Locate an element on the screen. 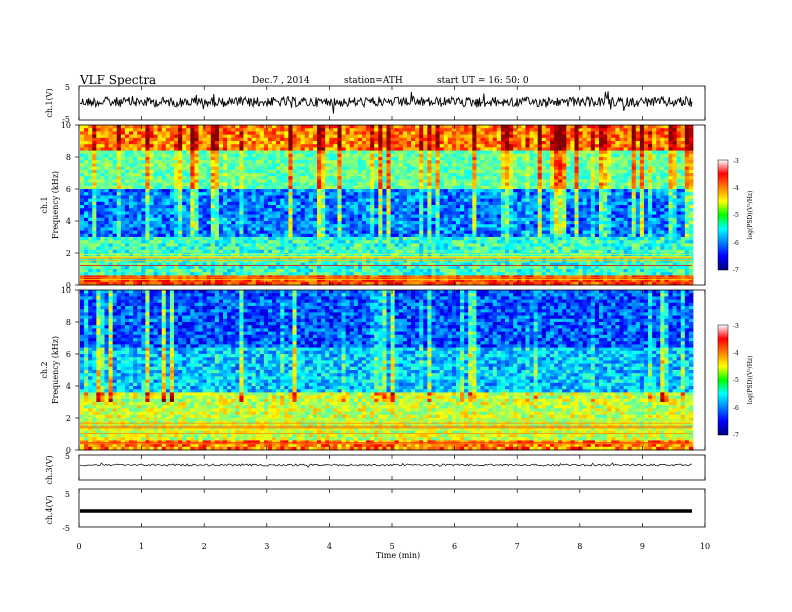 The width and height of the screenshot is (792, 612). ch1-ytick-top: 5 is located at coordinates (67, 87).